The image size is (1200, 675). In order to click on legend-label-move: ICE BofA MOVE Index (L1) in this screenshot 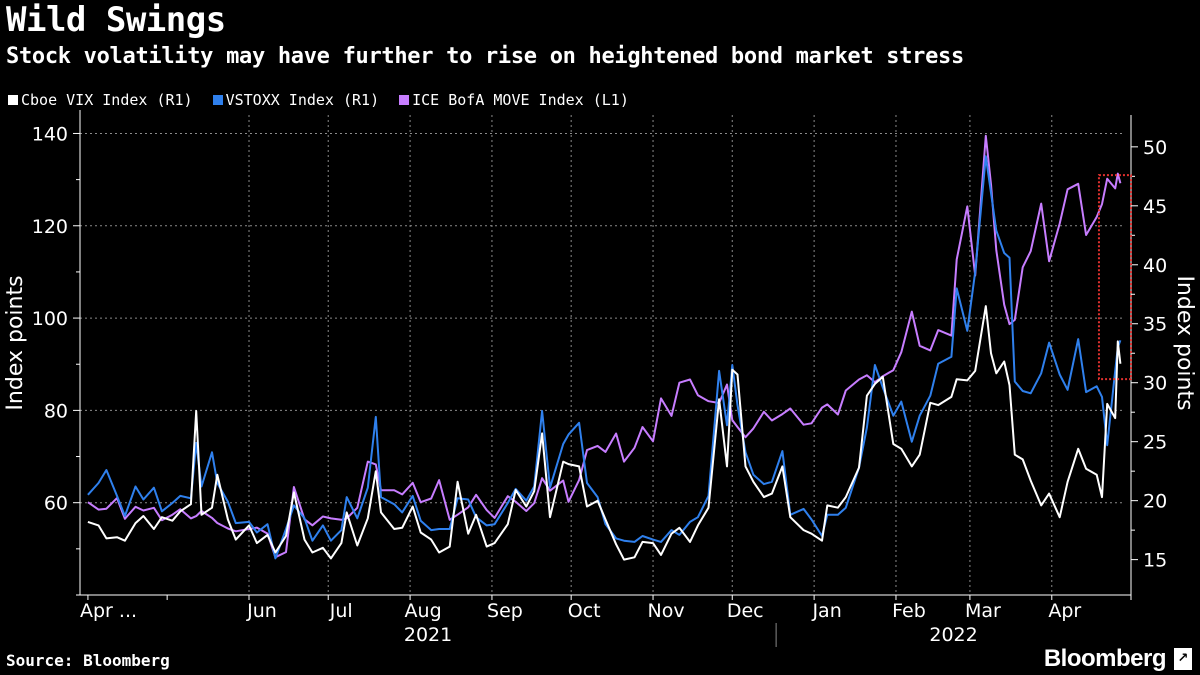, I will do `click(520, 100)`.